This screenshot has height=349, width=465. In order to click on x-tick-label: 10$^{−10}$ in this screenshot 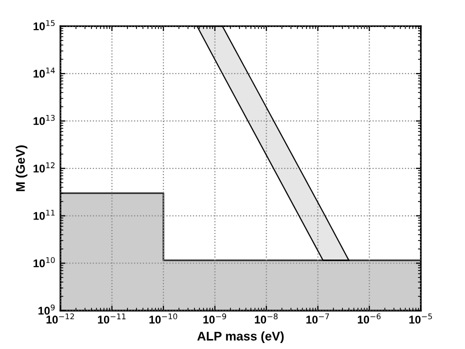, I will do `click(164, 318)`.